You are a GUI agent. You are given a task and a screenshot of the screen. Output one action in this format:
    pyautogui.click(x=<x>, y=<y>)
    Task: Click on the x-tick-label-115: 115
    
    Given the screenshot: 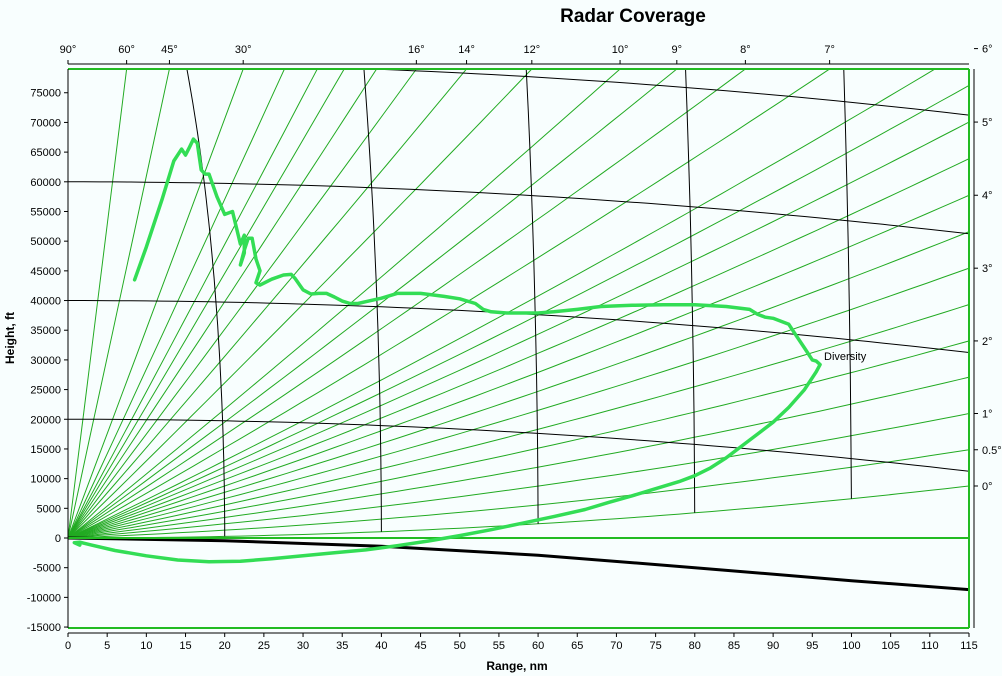 What is the action you would take?
    pyautogui.click(x=969, y=646)
    